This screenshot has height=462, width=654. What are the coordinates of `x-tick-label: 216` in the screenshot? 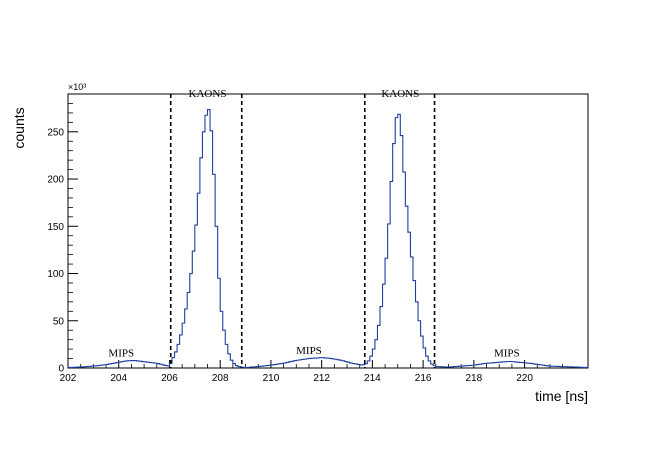 It's located at (423, 378).